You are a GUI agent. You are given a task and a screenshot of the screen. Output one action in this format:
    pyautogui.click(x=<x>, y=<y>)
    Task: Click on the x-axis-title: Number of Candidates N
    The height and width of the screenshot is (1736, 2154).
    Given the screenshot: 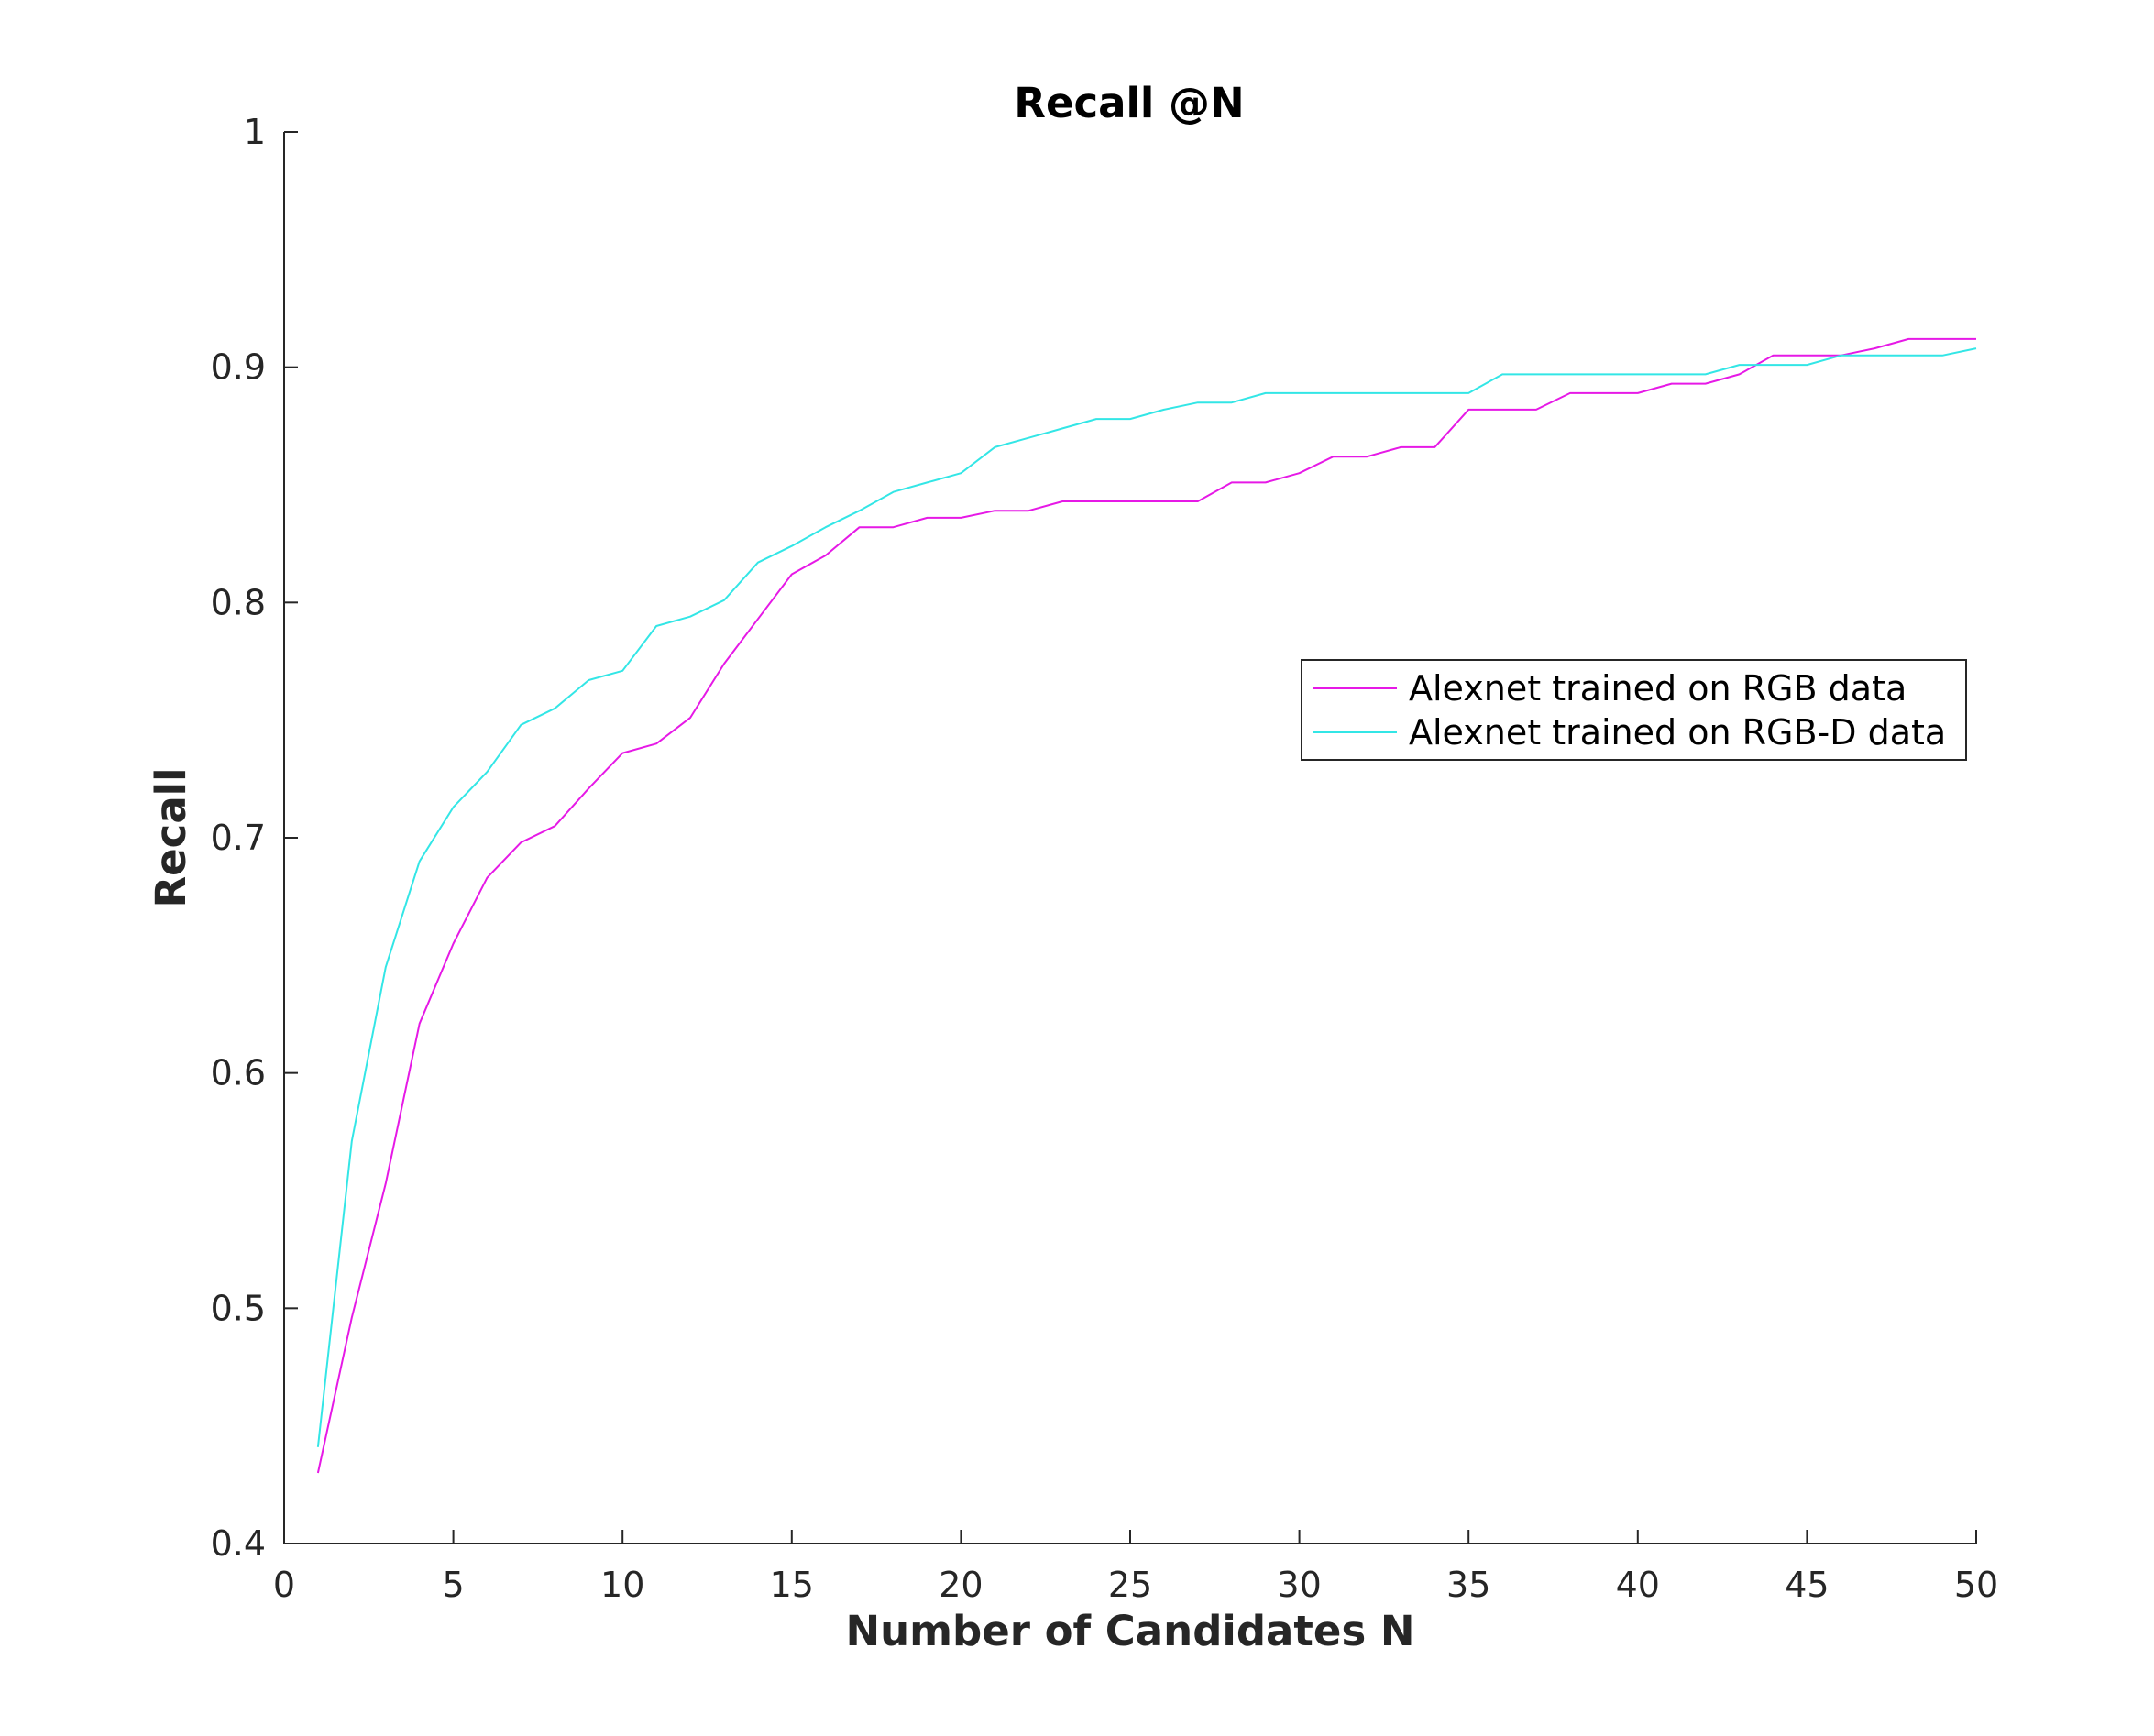 What is the action you would take?
    pyautogui.click(x=1129, y=1631)
    